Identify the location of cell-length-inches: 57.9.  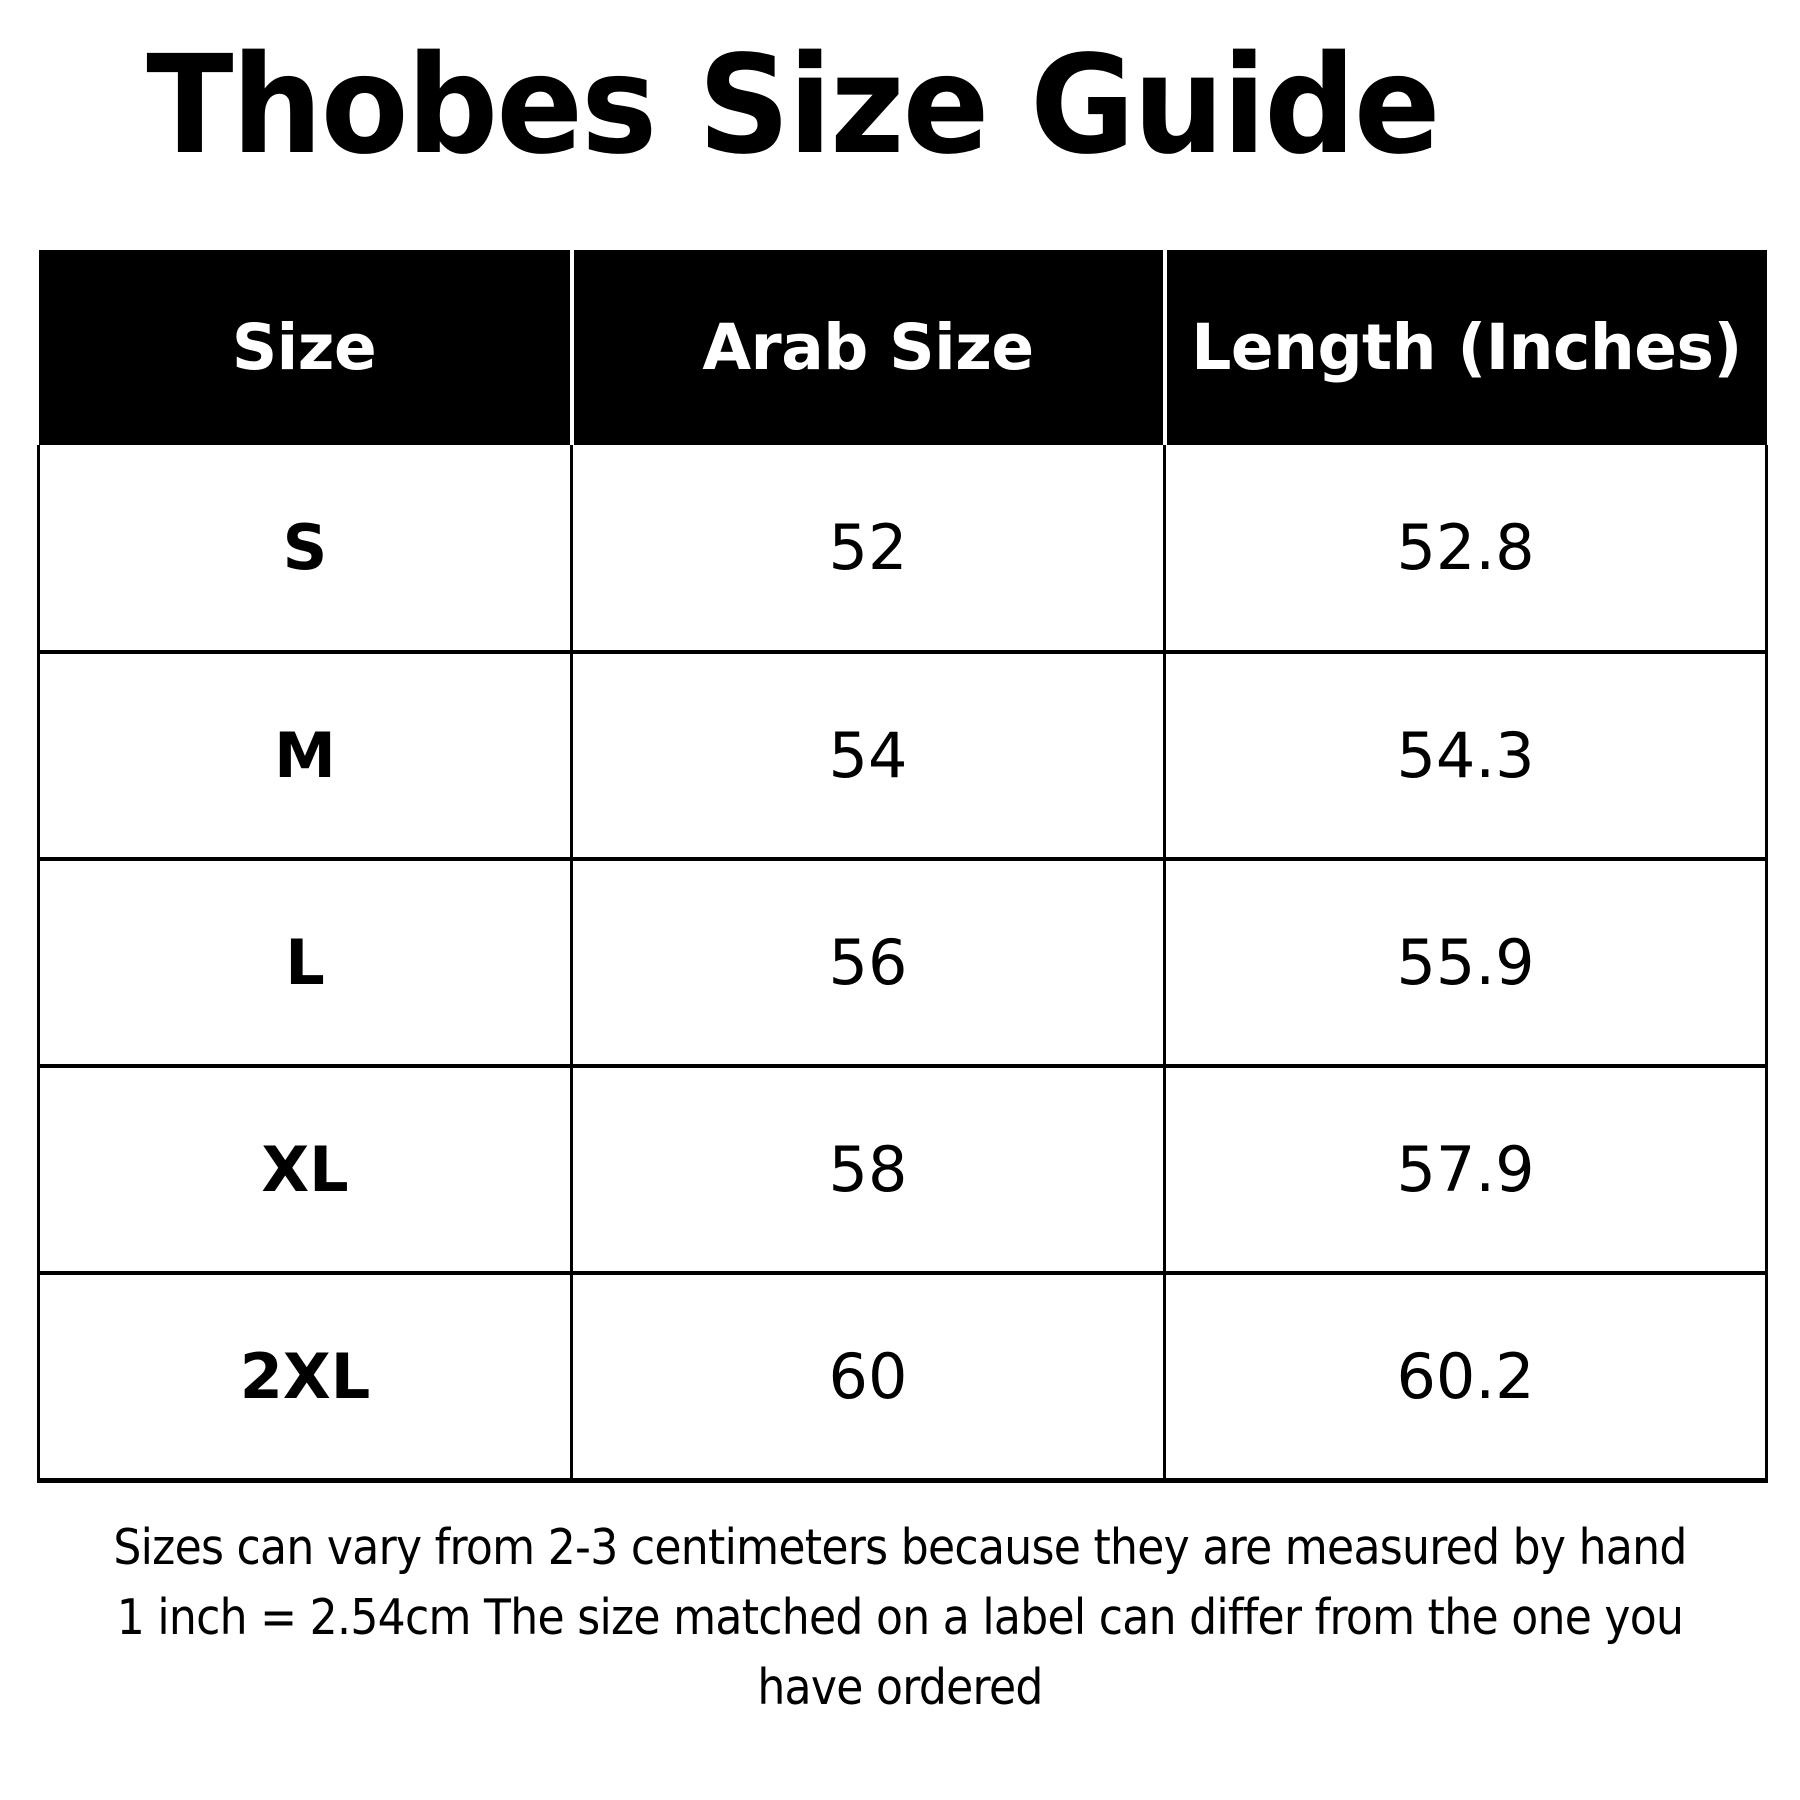
(1466, 1170).